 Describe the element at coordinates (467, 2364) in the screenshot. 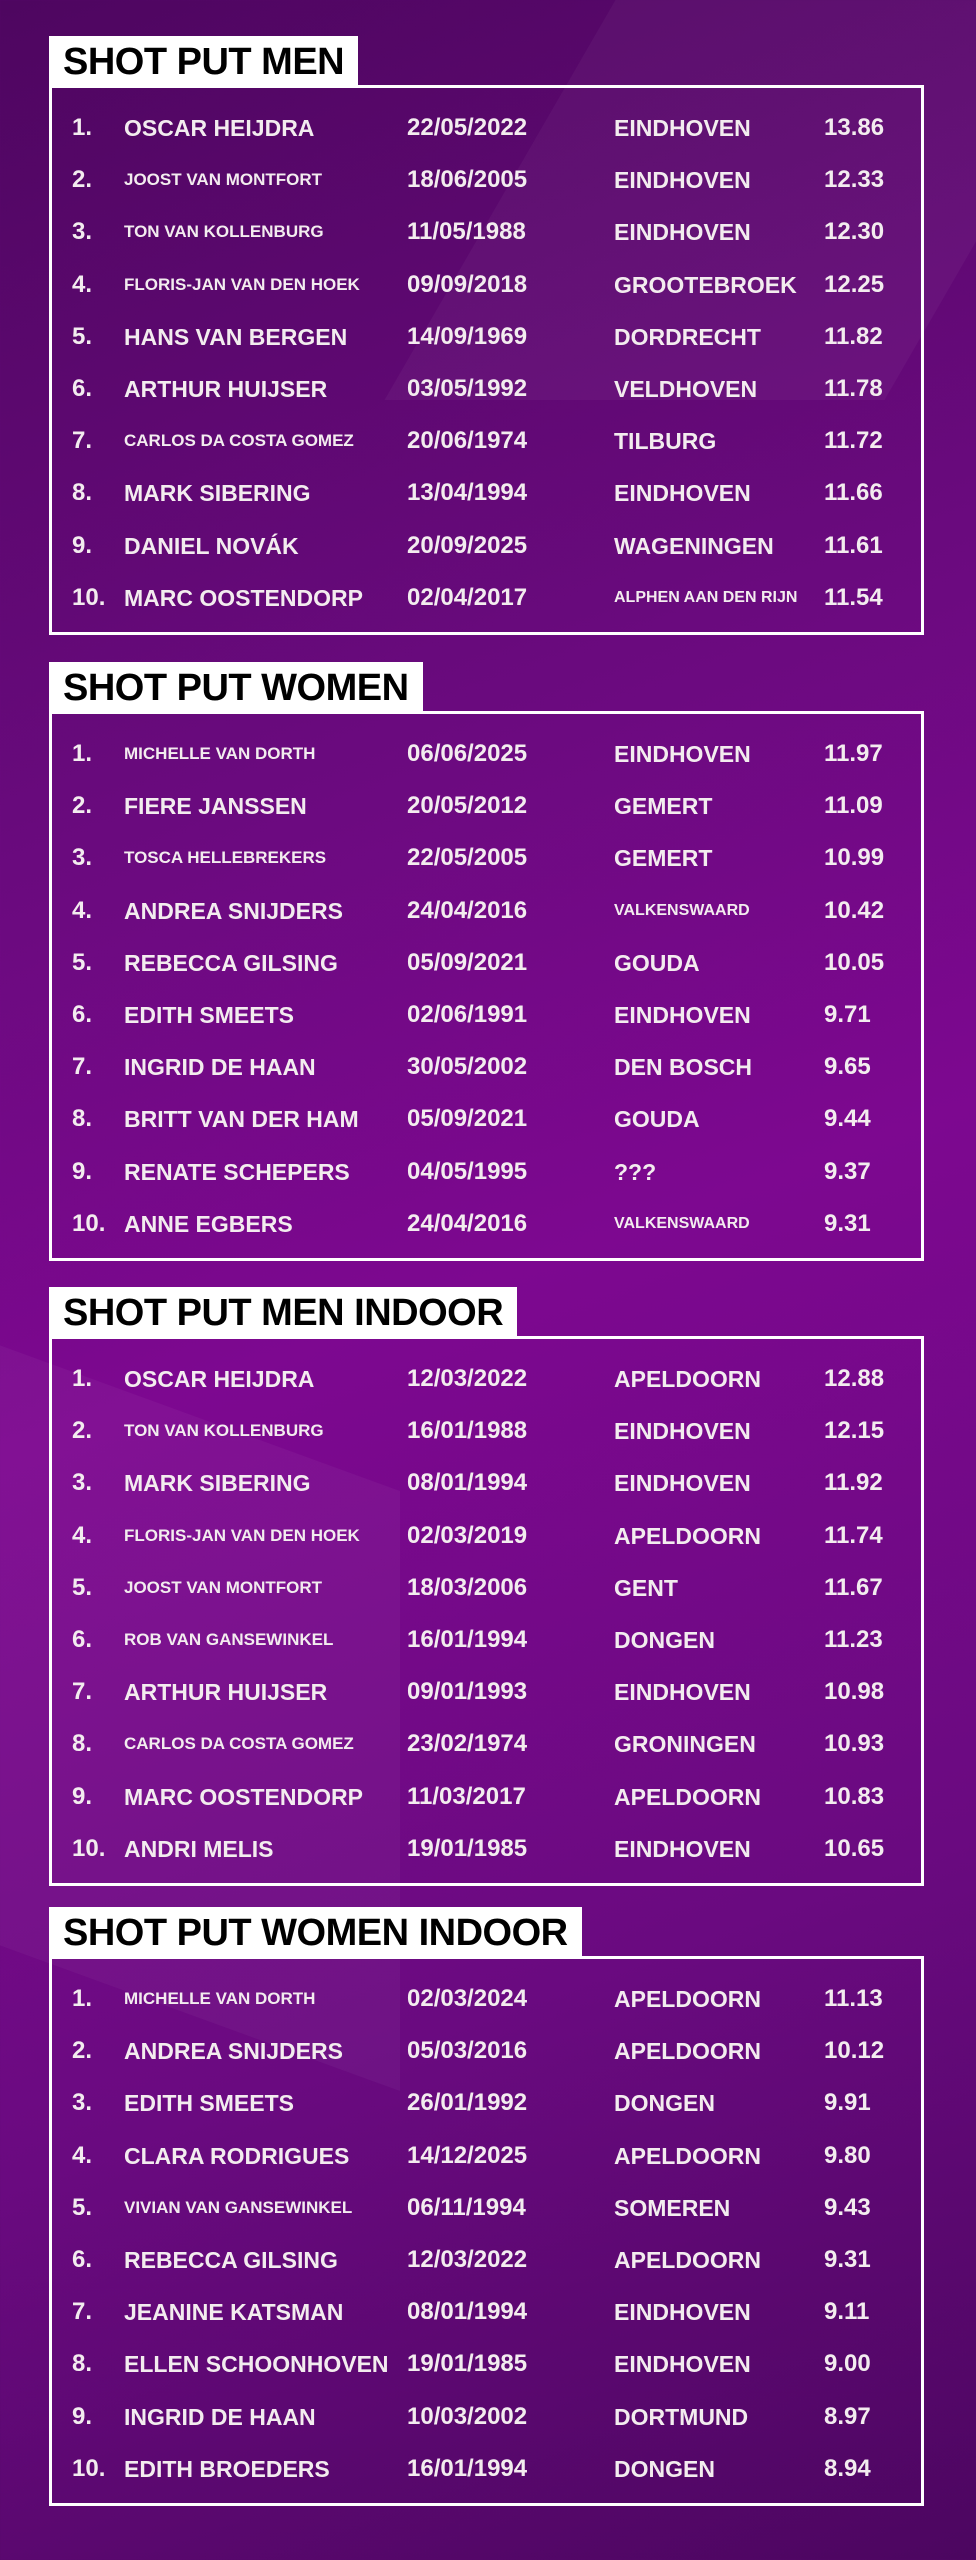

I see `date: 19/01/1985` at that location.